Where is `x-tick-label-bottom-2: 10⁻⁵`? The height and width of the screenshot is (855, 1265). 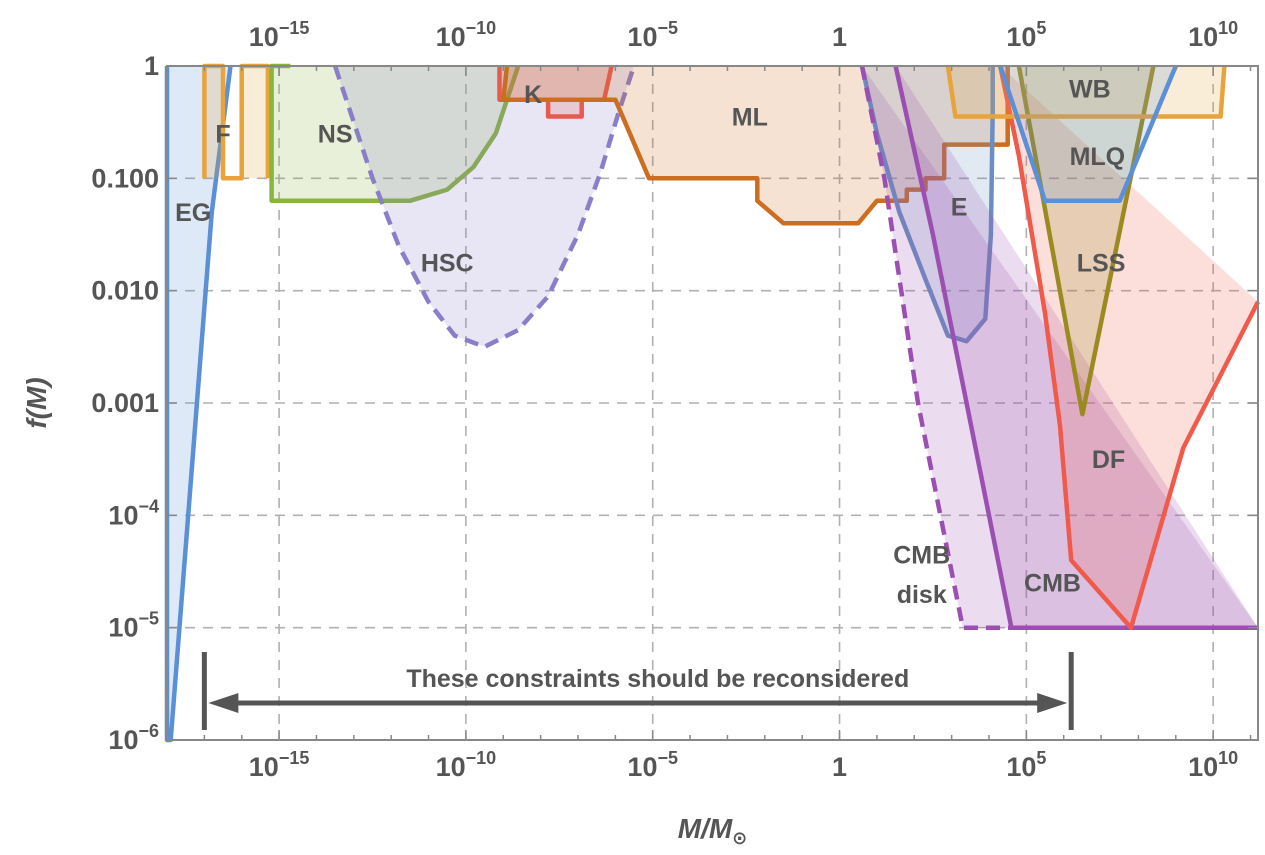 x-tick-label-bottom-2: 10⁻⁵ is located at coordinates (652, 765).